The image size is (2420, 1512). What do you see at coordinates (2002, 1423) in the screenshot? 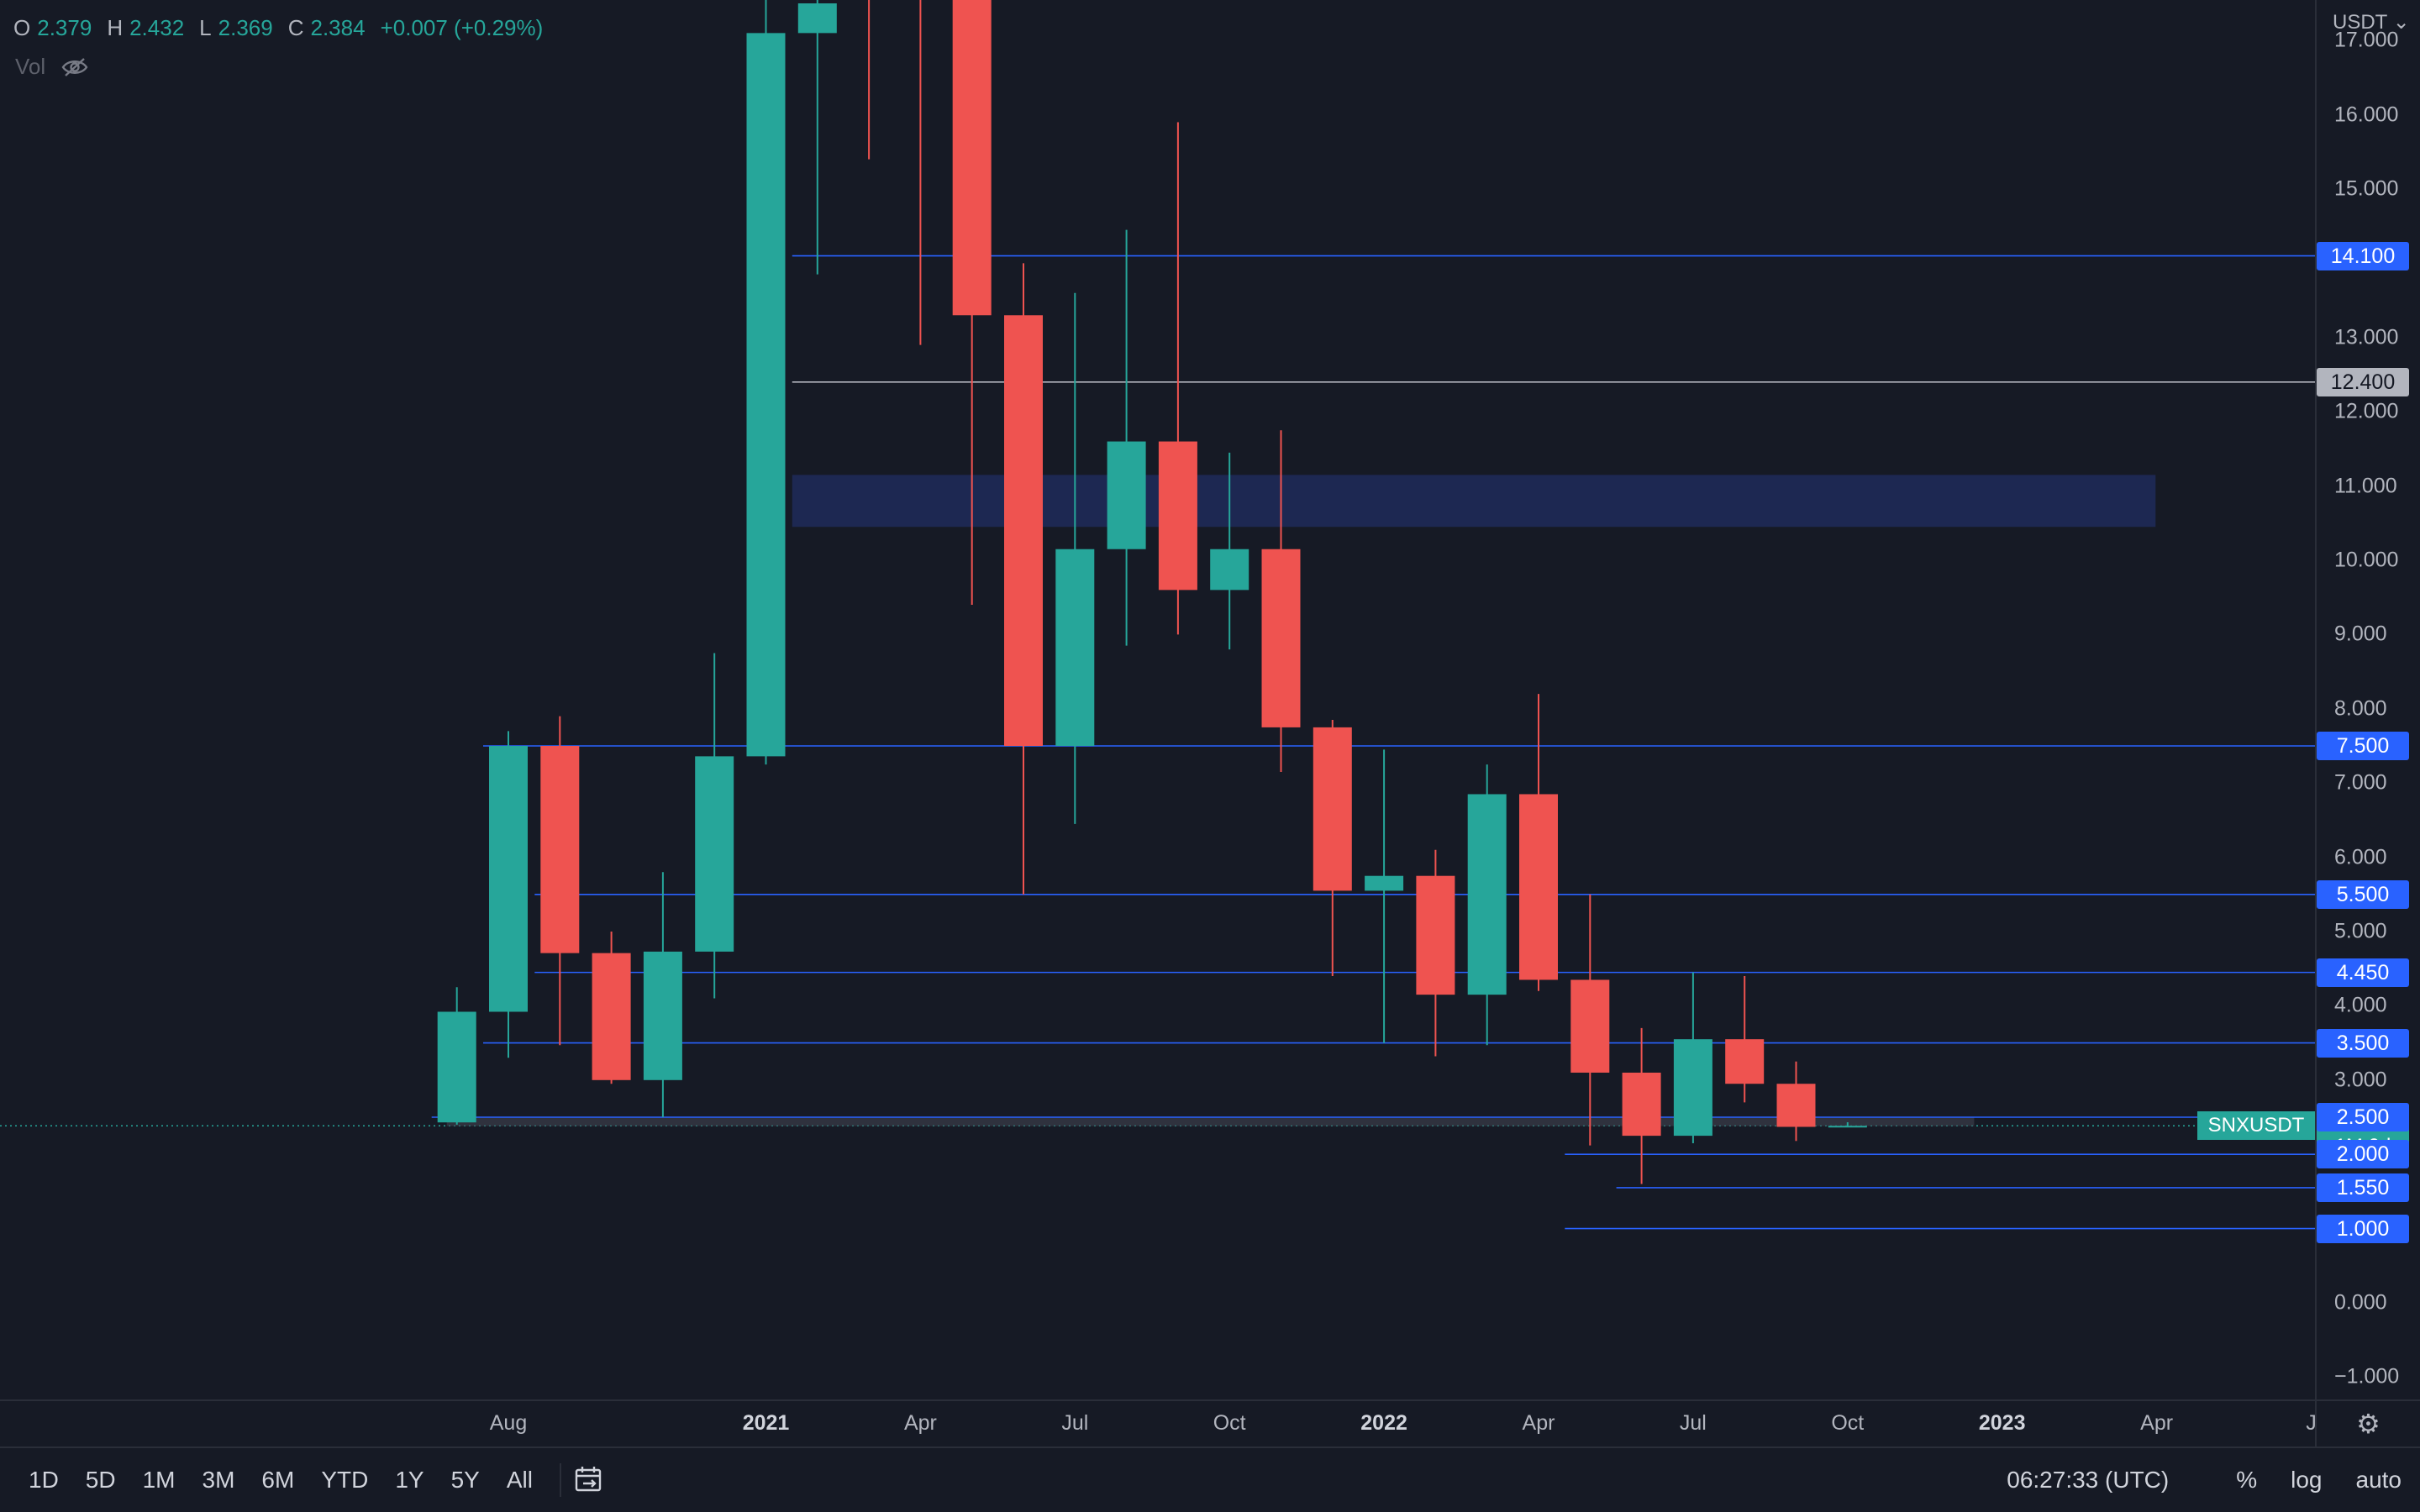
I see `time-tick-label: 2023` at bounding box center [2002, 1423].